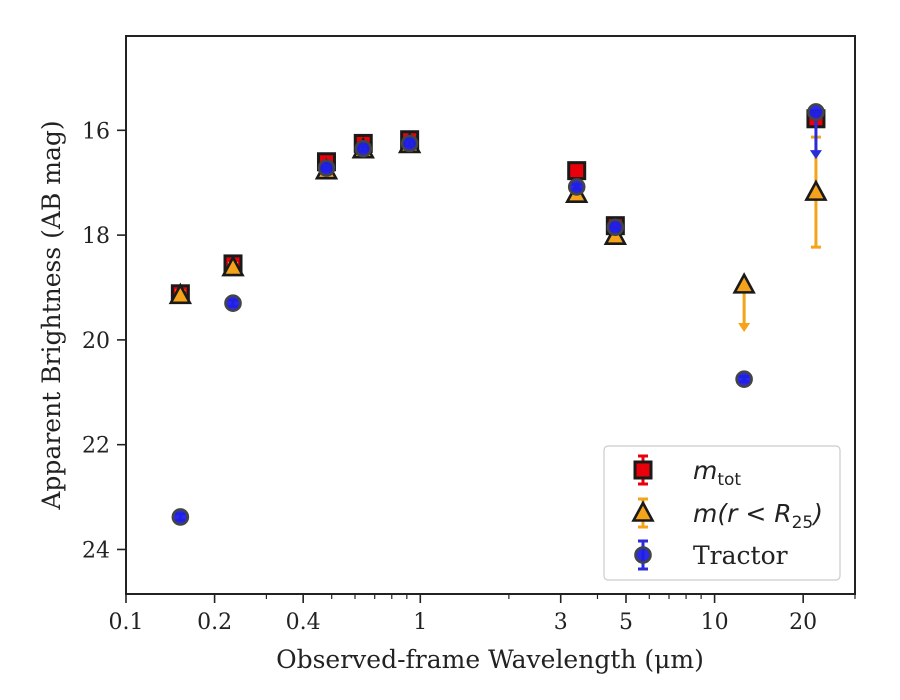 This screenshot has height=700, width=900. Describe the element at coordinates (490, 659) in the screenshot. I see `x-axis-label: Observed-frame Wavelength (μm)` at that location.